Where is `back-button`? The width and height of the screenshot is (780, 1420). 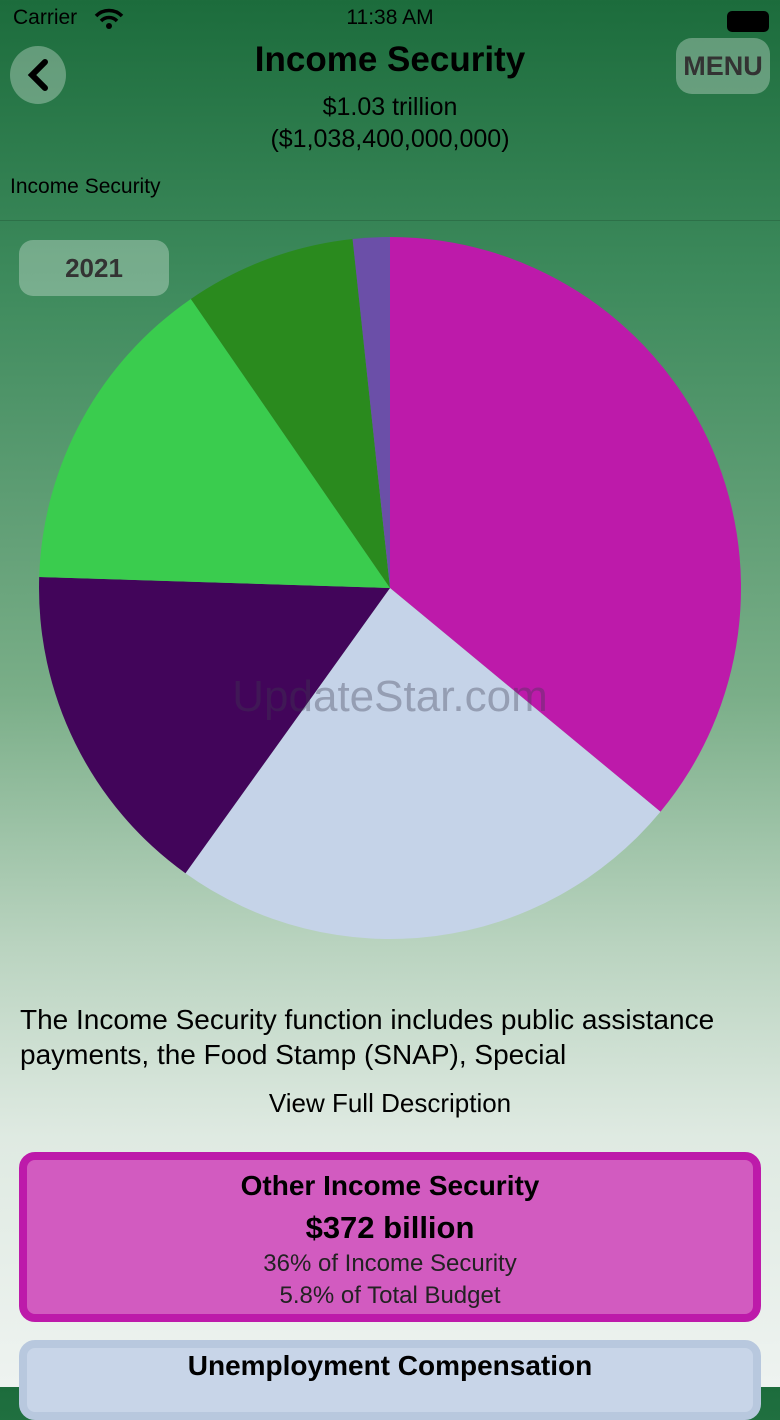 back-button is located at coordinates (38, 75).